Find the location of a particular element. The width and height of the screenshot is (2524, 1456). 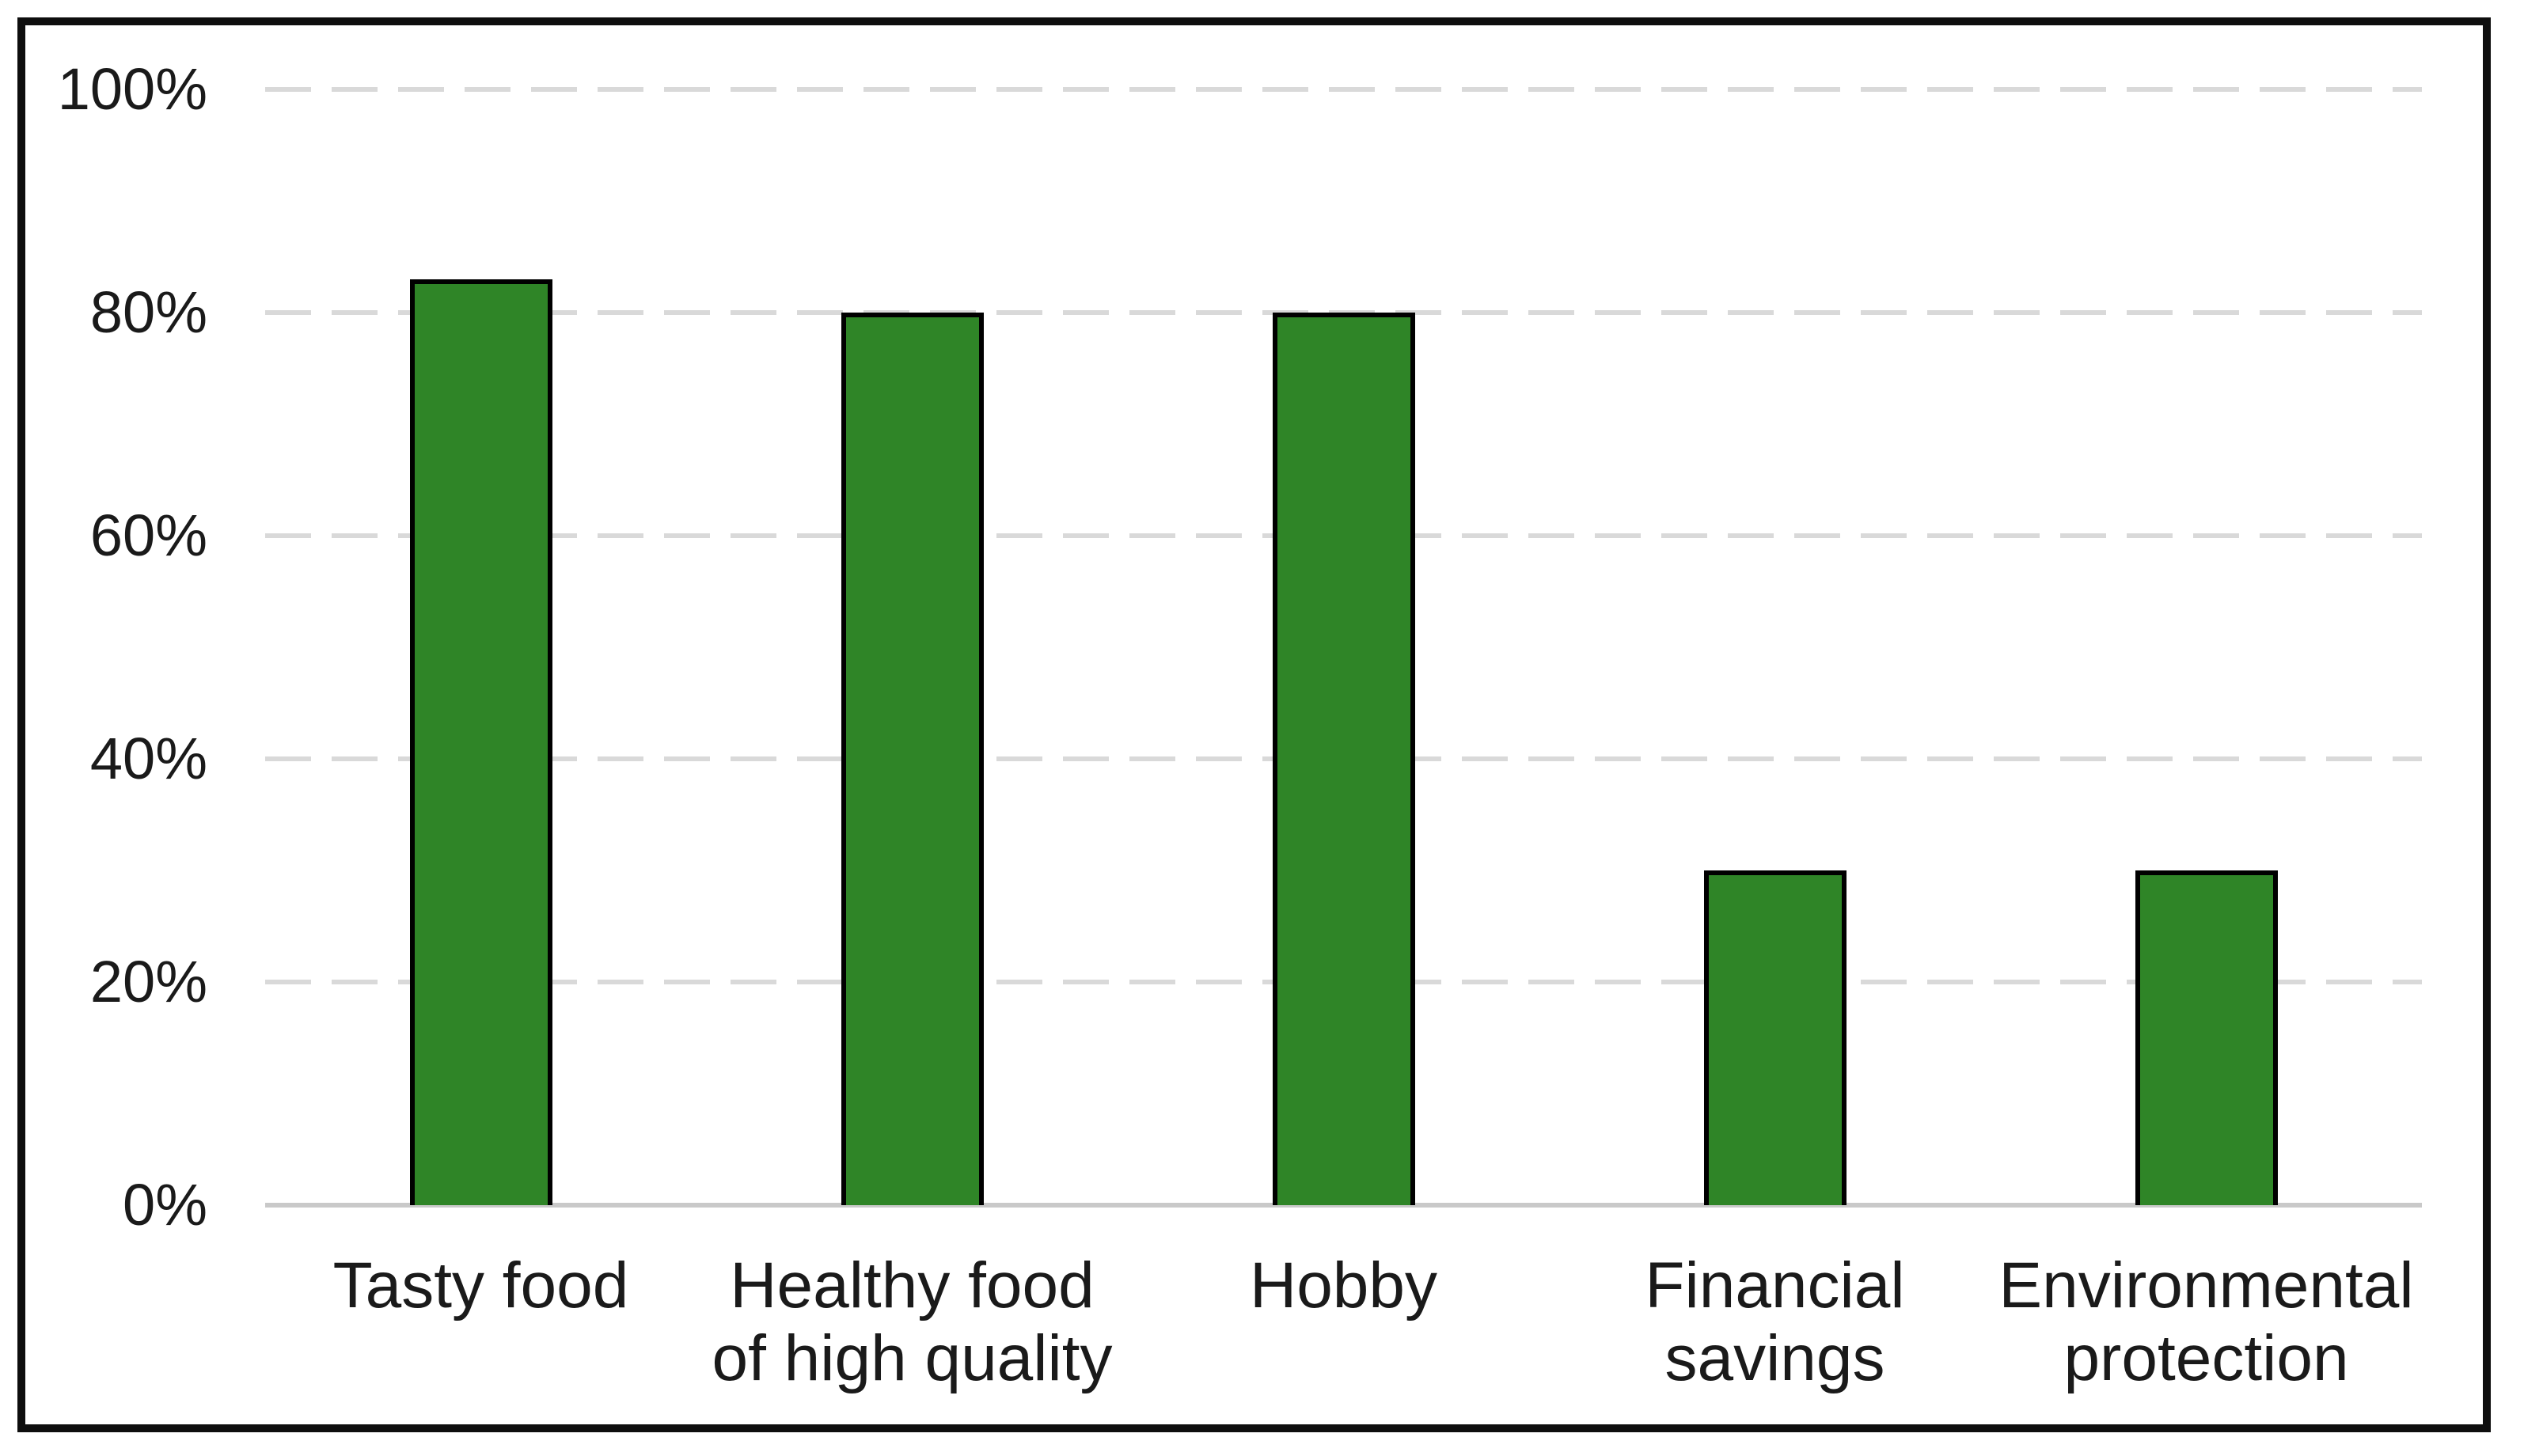

x-axis-label-5: Environmental protection is located at coordinates (2207, 1322).